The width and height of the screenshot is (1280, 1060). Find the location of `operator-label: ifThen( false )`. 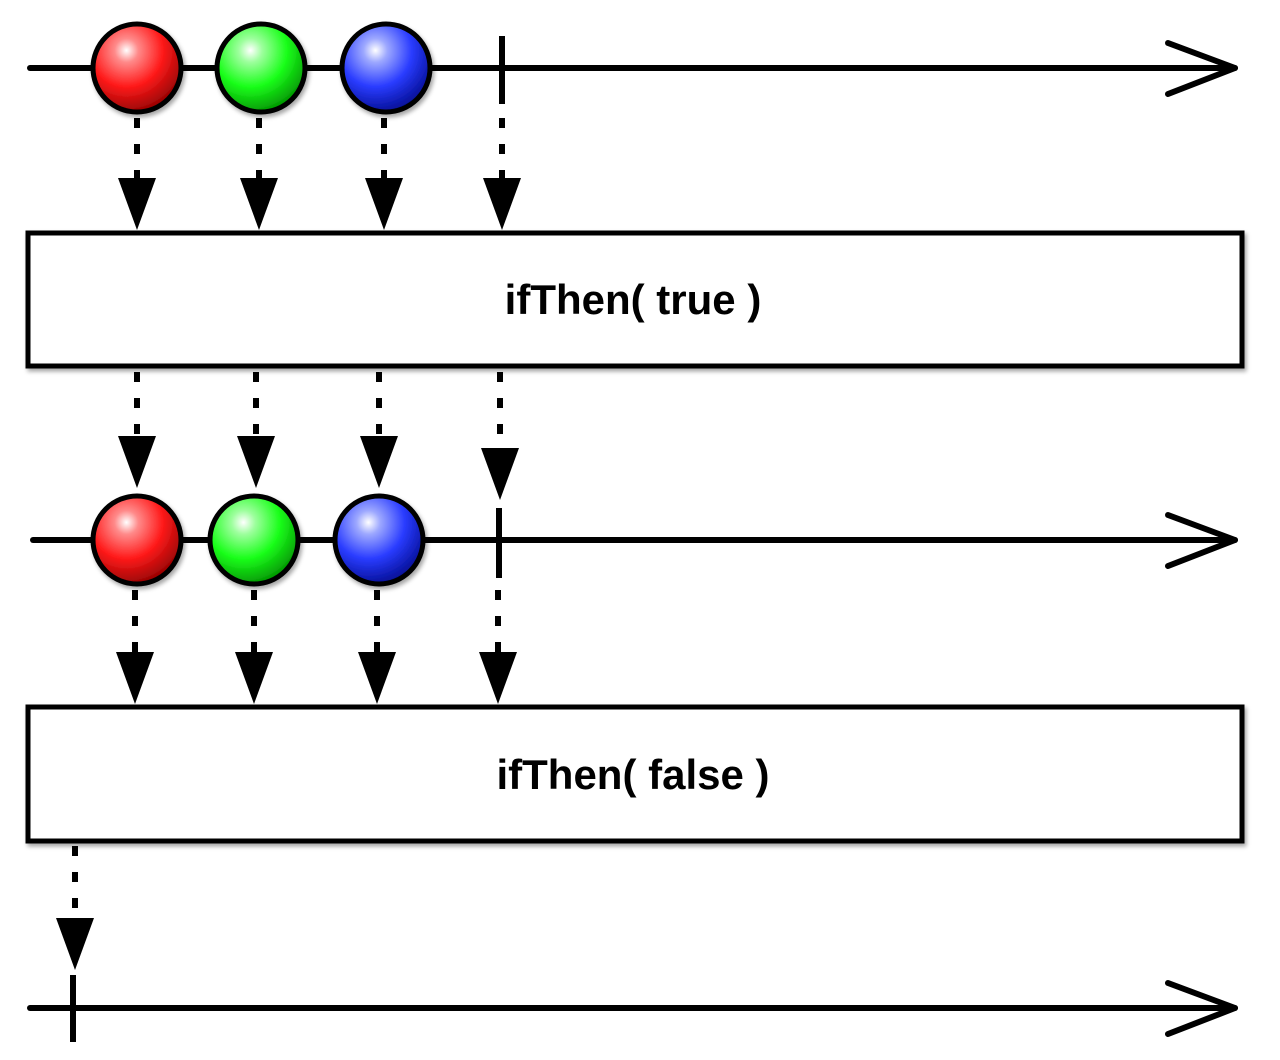

operator-label: ifThen( false ) is located at coordinates (632, 774).